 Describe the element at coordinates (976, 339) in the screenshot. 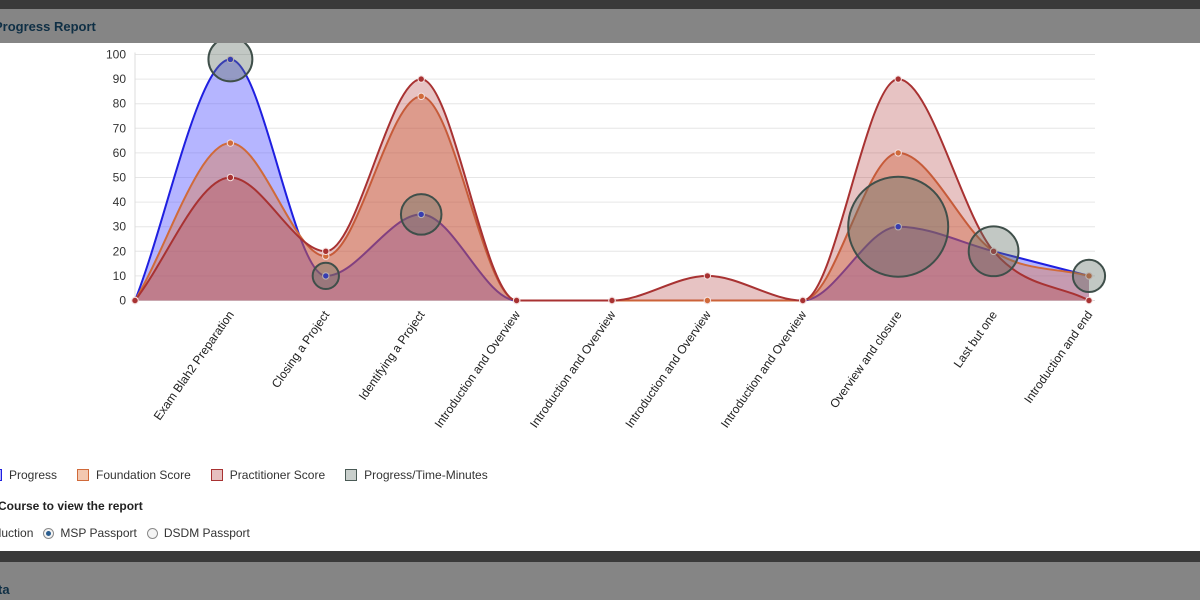

I see `x-tick-label: Last but one` at that location.